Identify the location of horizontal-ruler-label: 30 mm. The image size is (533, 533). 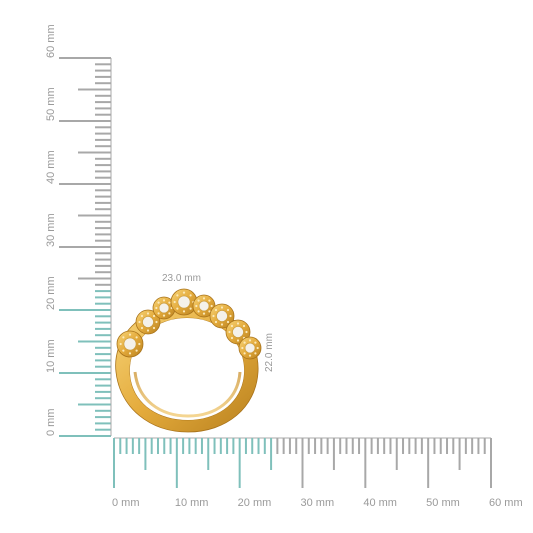
(318, 503).